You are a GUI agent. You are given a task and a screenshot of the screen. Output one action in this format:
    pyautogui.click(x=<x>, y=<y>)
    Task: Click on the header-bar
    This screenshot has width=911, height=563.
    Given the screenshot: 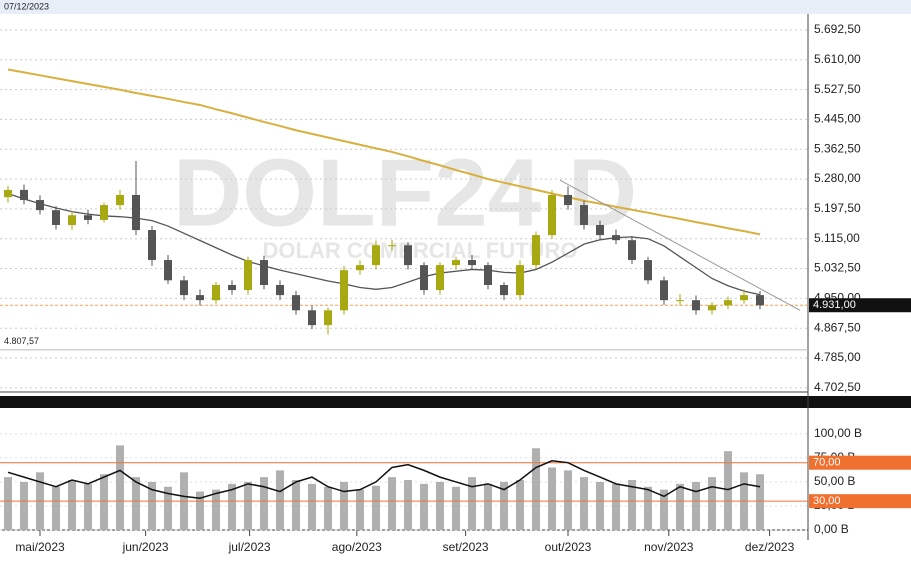 What is the action you would take?
    pyautogui.click(x=455, y=7)
    